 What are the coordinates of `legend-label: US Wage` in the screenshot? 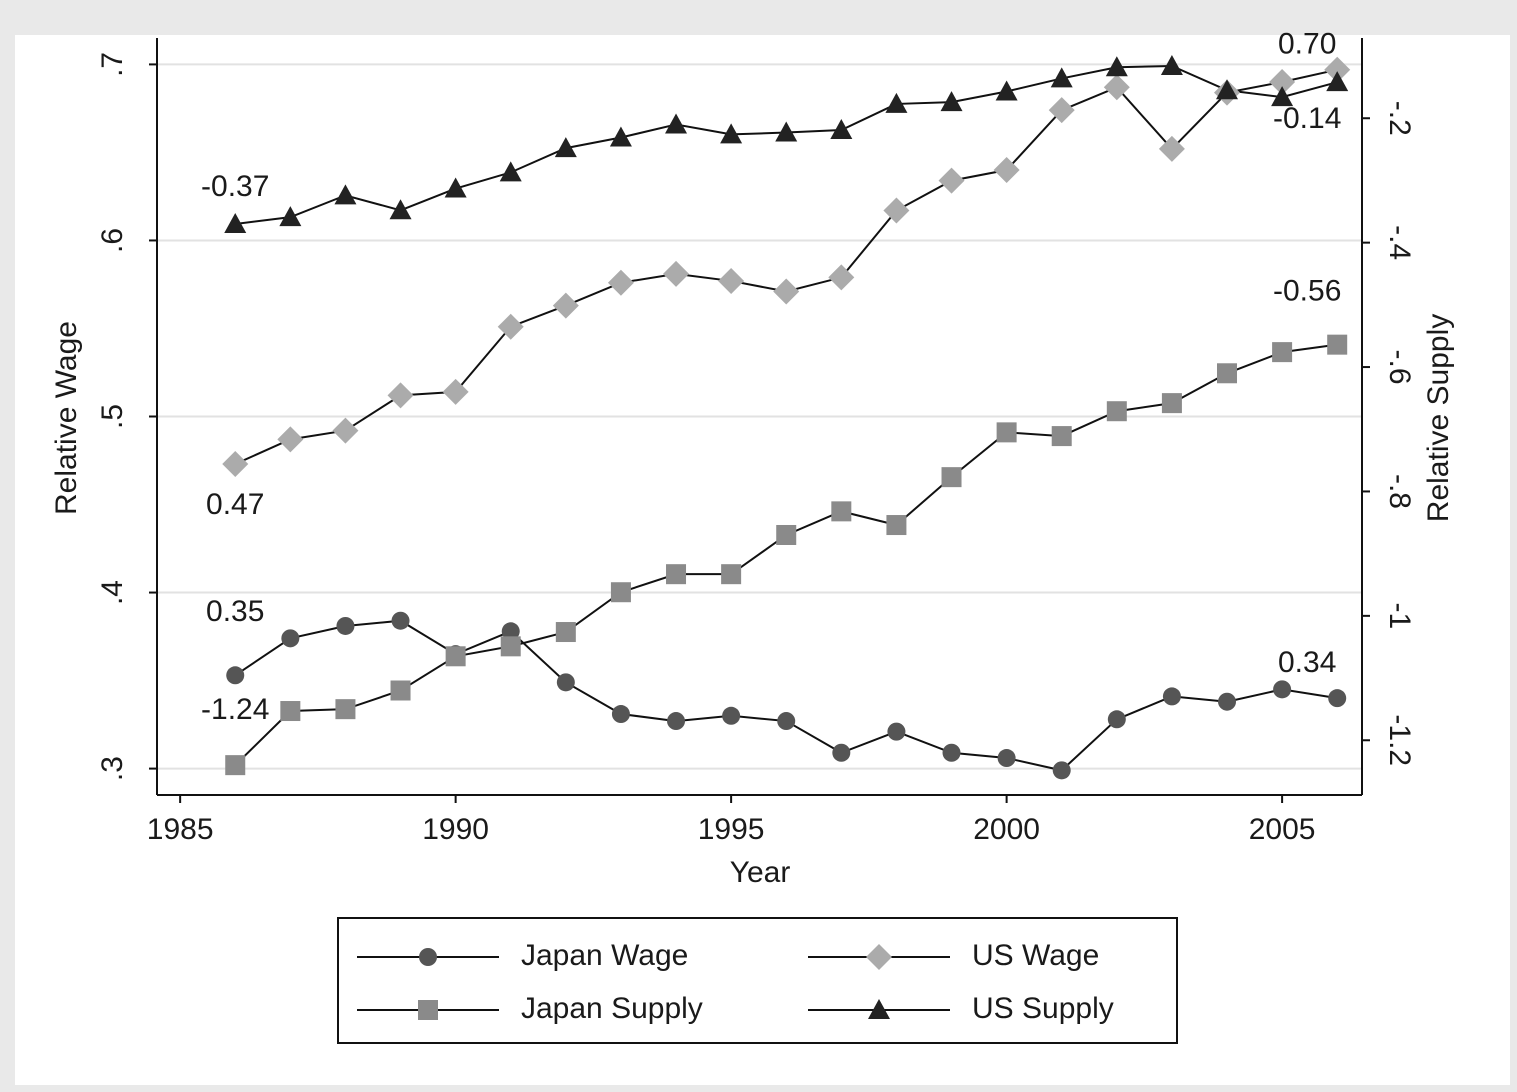 It's located at (1035, 955).